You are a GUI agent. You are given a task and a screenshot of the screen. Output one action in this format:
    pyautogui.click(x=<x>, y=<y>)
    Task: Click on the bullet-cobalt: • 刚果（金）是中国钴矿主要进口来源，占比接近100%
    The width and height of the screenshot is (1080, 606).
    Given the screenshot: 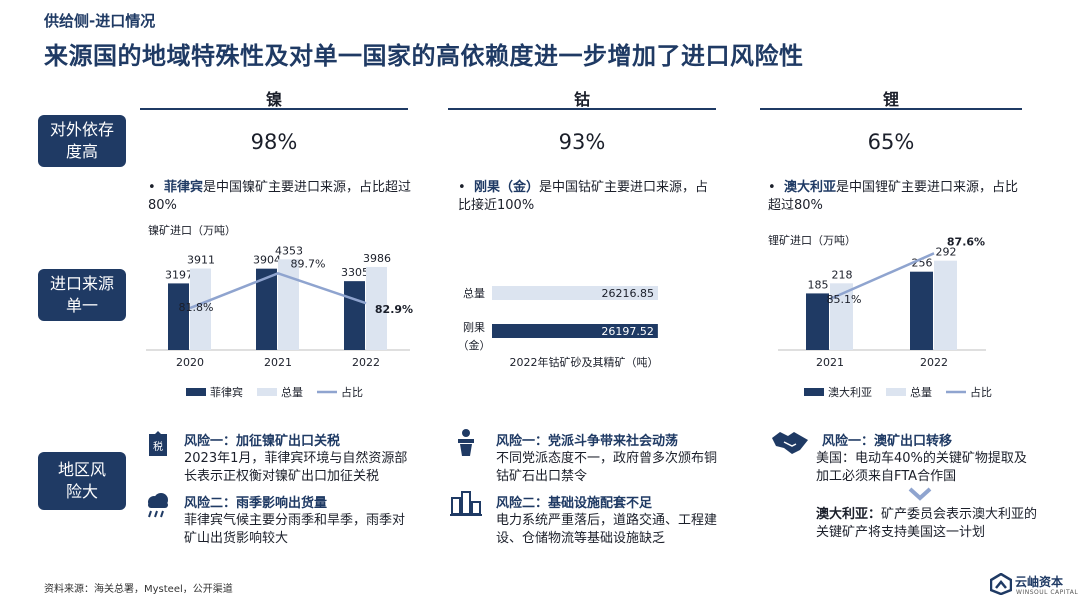 What is the action you would take?
    pyautogui.click(x=583, y=196)
    